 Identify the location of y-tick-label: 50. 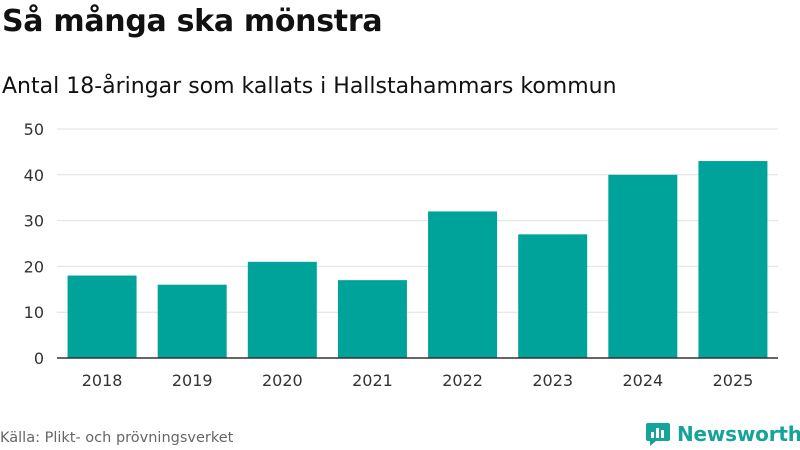
(34, 129).